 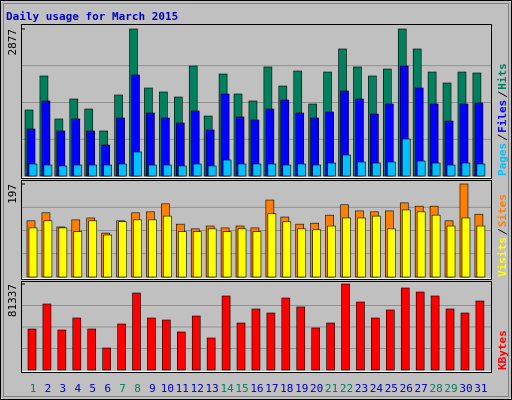 I want to click on x-tick-label: 16, so click(x=256, y=388).